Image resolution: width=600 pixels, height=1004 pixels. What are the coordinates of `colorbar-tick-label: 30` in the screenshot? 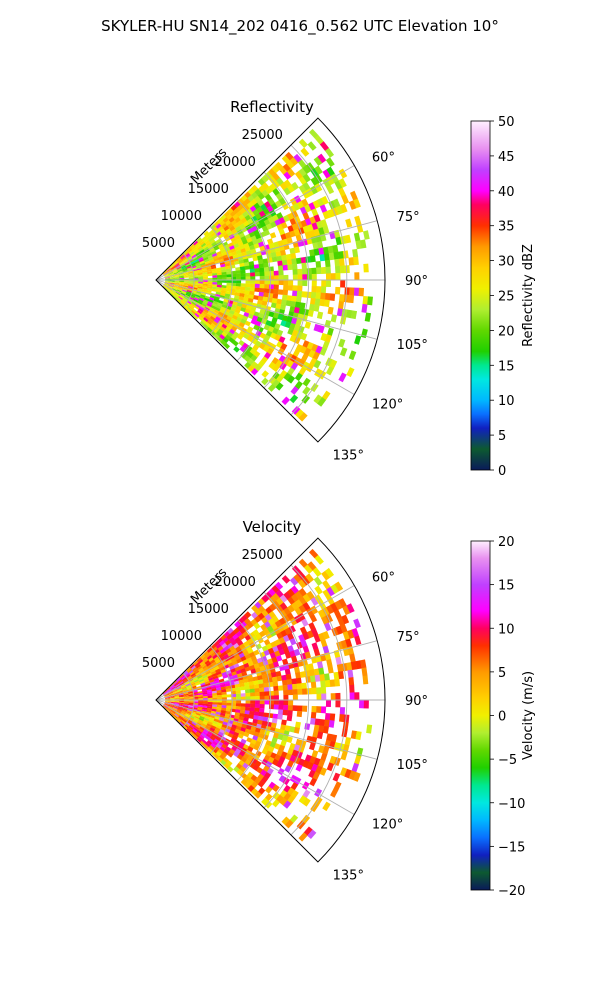 It's located at (506, 262).